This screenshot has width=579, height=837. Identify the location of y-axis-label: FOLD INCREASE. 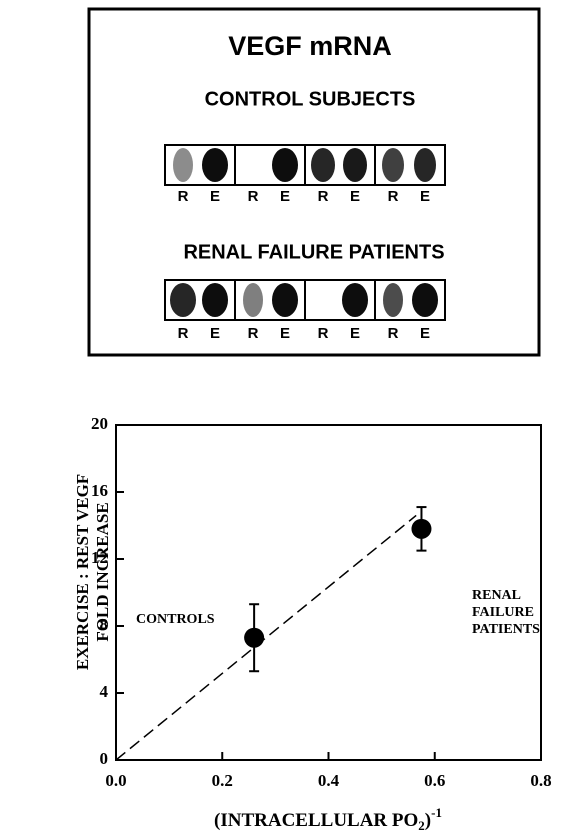
(102, 571).